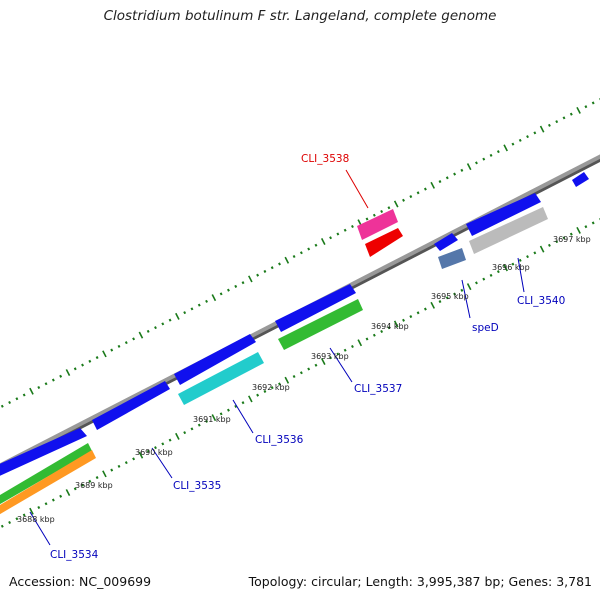 Image resolution: width=600 pixels, height=600 pixels. I want to click on kbp-label: 3696 kbp, so click(511, 267).